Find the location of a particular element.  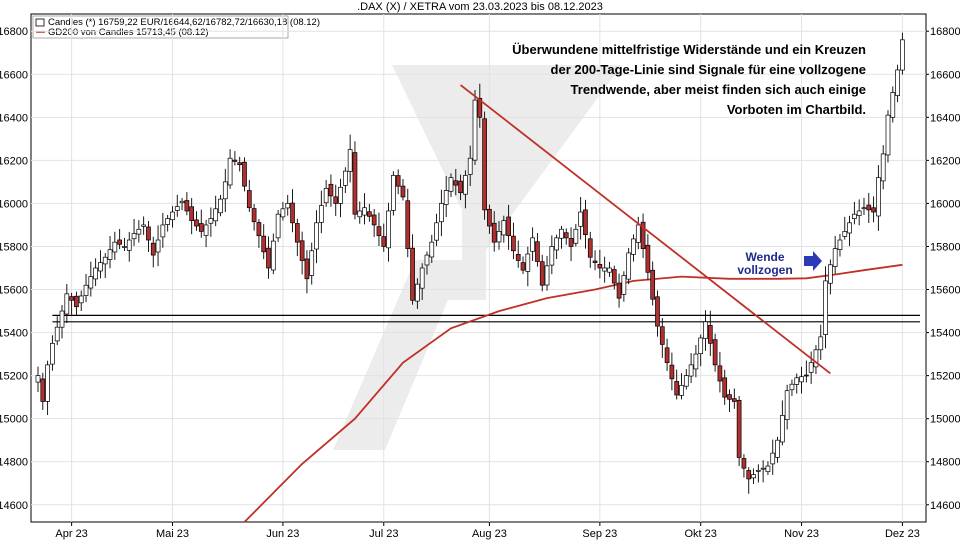

x-tick-label: Apr 23 is located at coordinates (71, 534).